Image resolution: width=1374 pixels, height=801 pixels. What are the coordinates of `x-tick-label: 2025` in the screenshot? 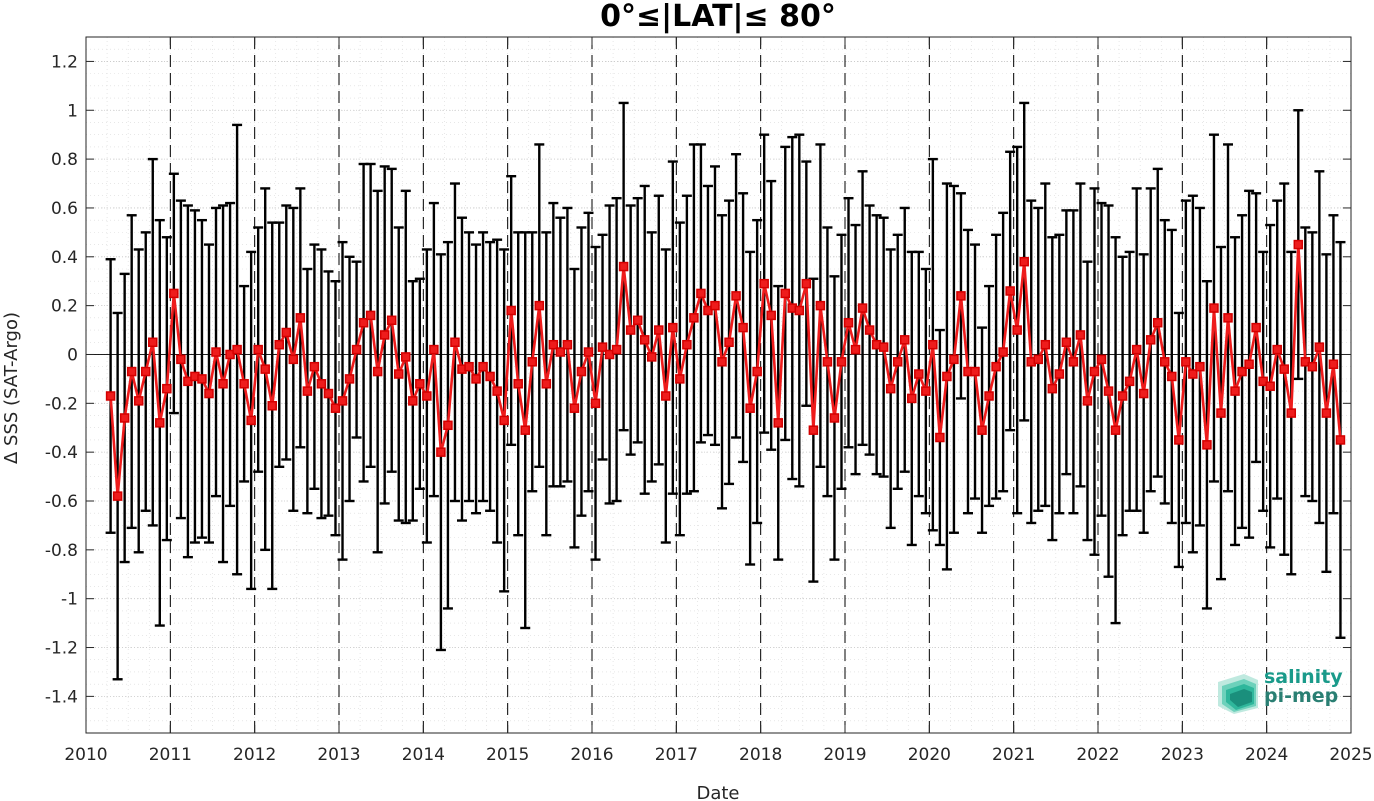 It's located at (1350, 755).